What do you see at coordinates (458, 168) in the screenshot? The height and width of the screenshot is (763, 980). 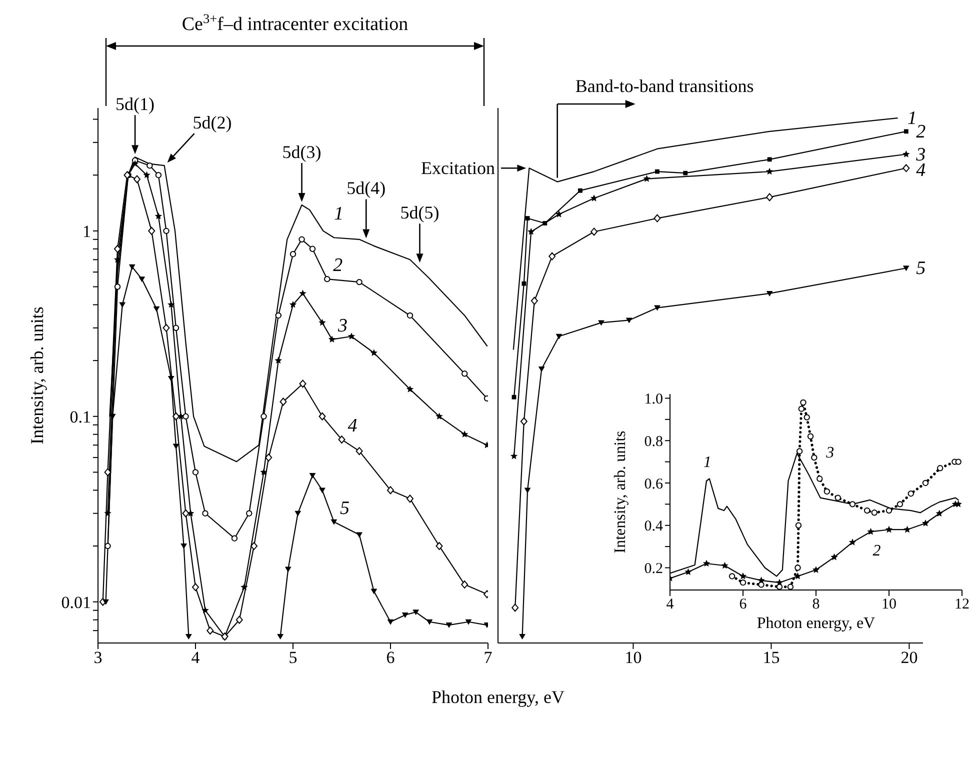 I see `annotation: Excitation` at bounding box center [458, 168].